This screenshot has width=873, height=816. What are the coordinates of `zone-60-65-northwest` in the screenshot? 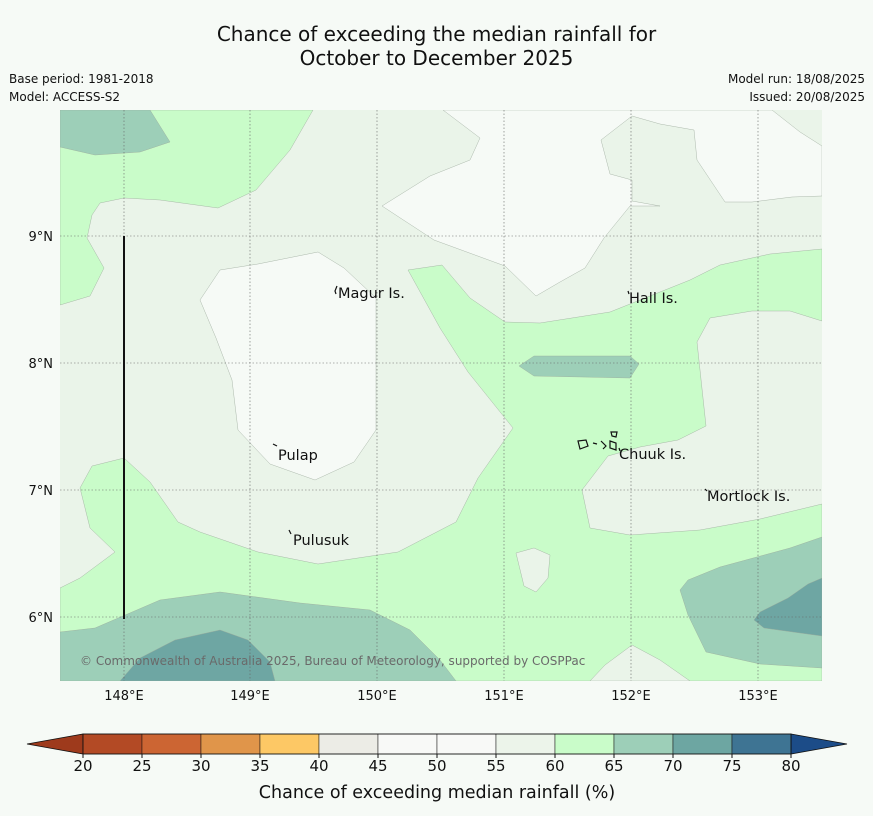 It's located at (187, 208).